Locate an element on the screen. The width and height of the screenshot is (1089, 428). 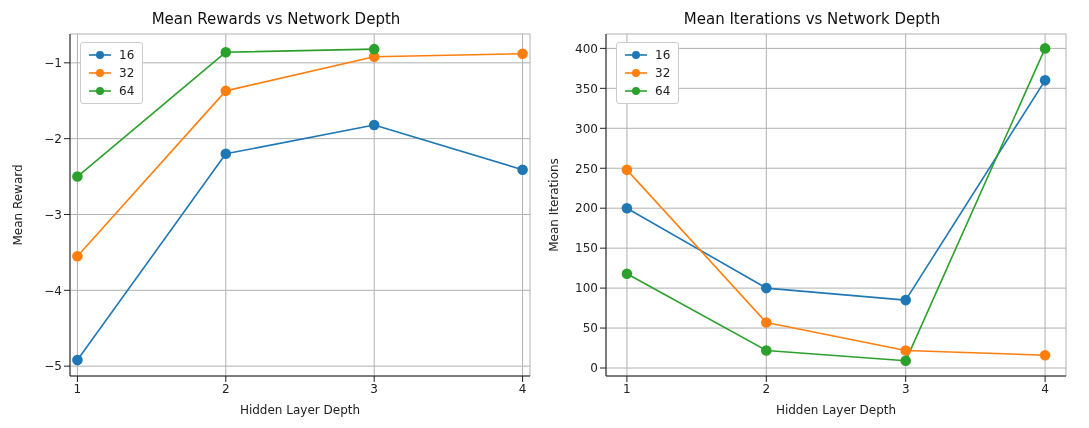
y-tick-label: 200 is located at coordinates (586, 208).